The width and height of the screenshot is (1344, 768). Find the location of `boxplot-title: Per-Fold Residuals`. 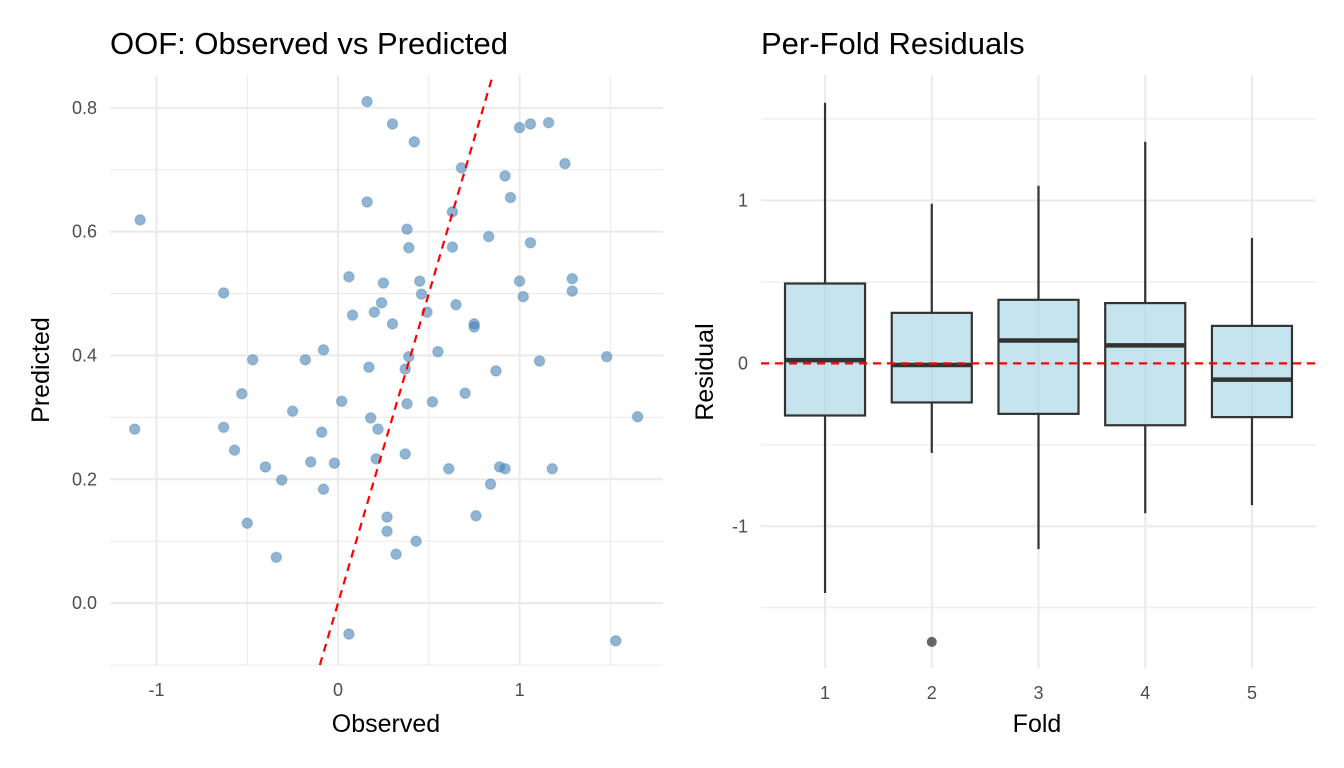

boxplot-title: Per-Fold Residuals is located at coordinates (893, 43).